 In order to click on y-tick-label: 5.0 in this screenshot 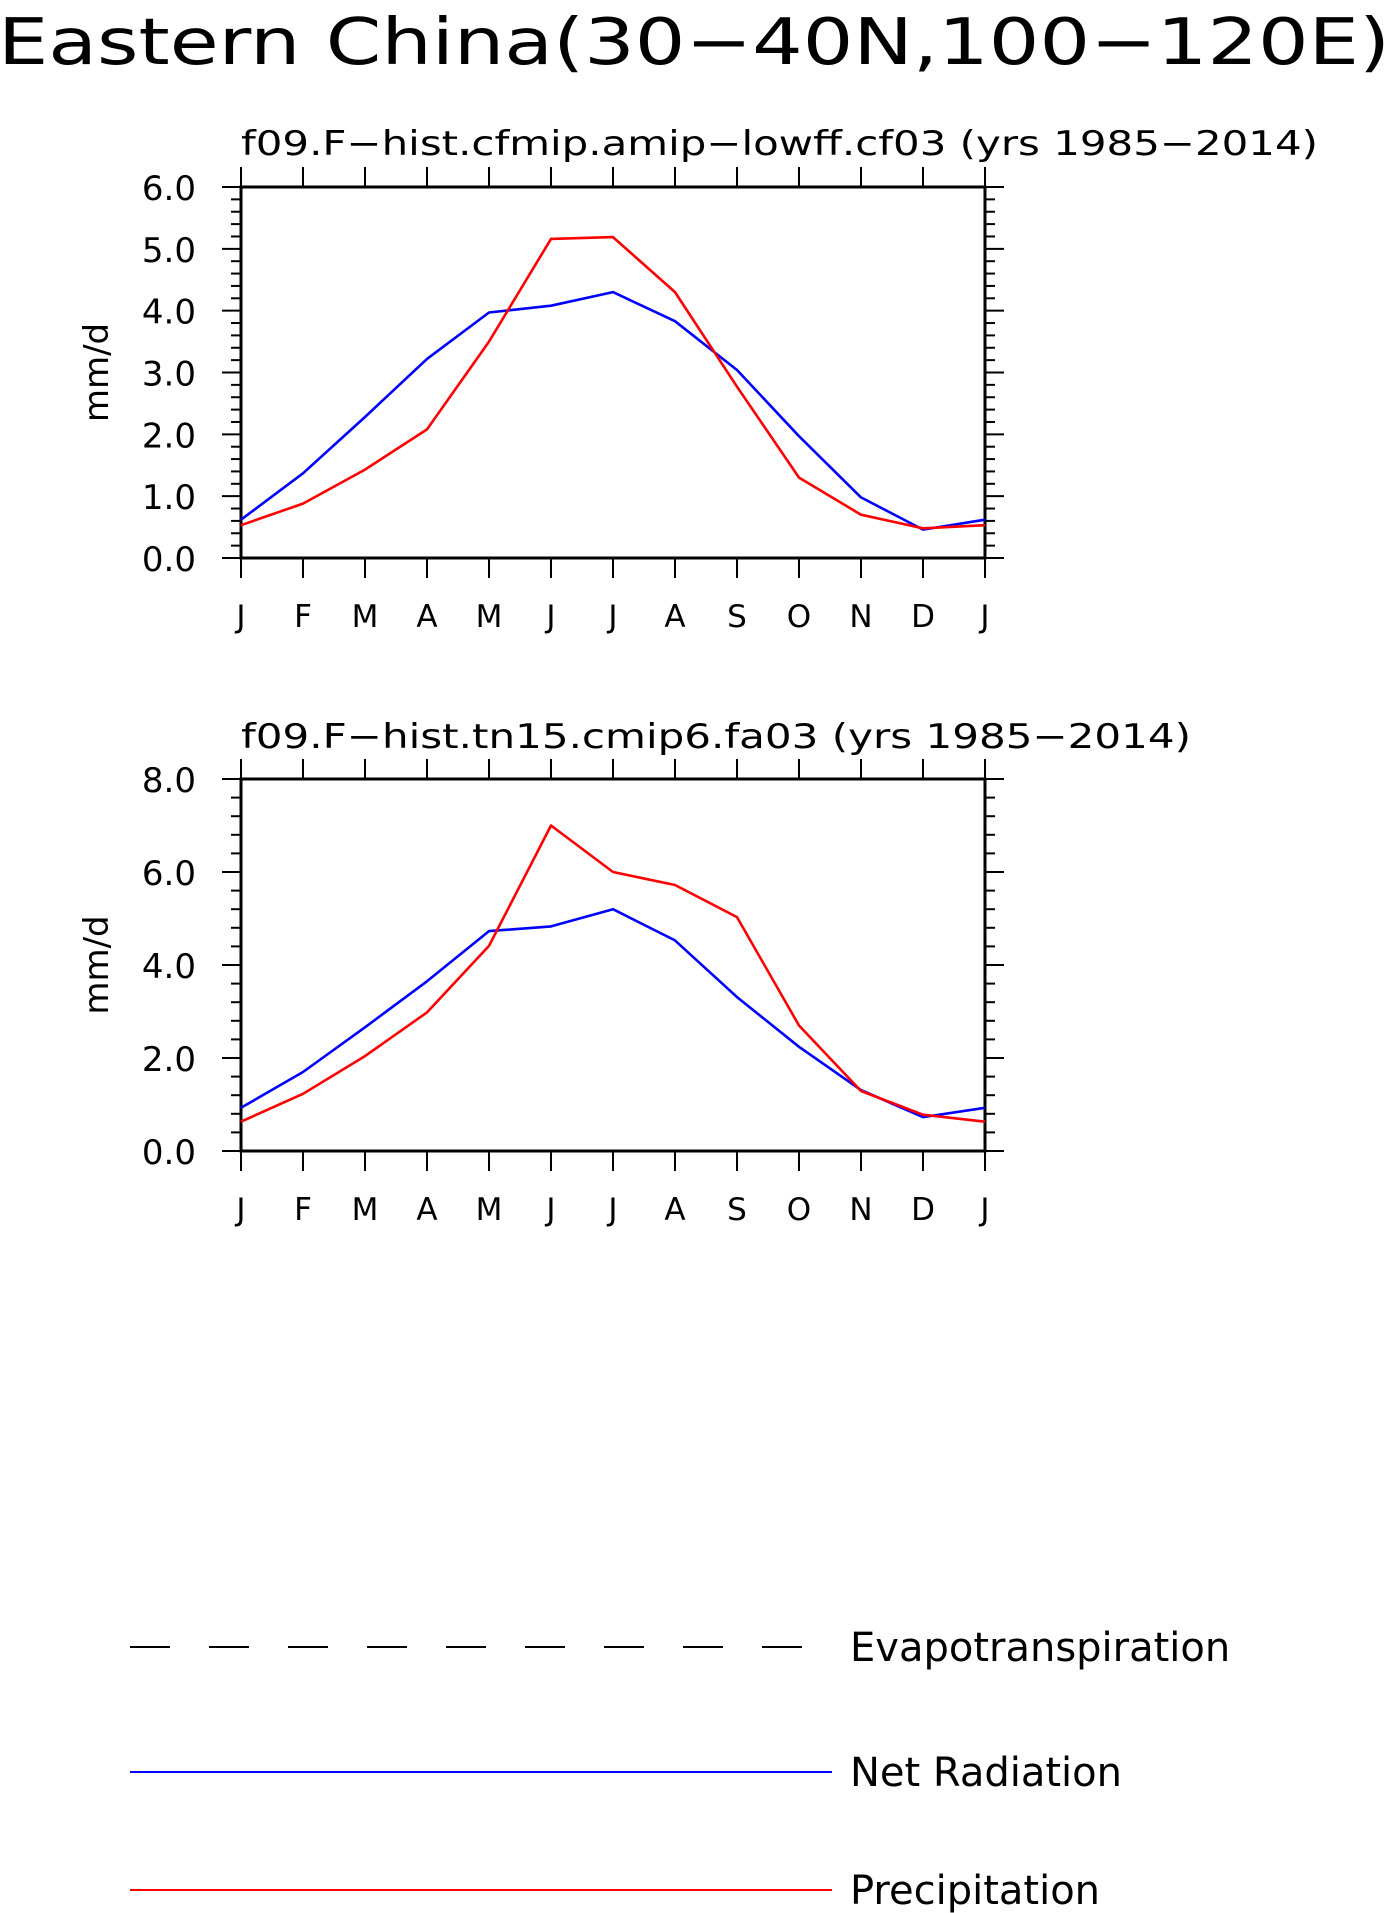, I will do `click(169, 251)`.